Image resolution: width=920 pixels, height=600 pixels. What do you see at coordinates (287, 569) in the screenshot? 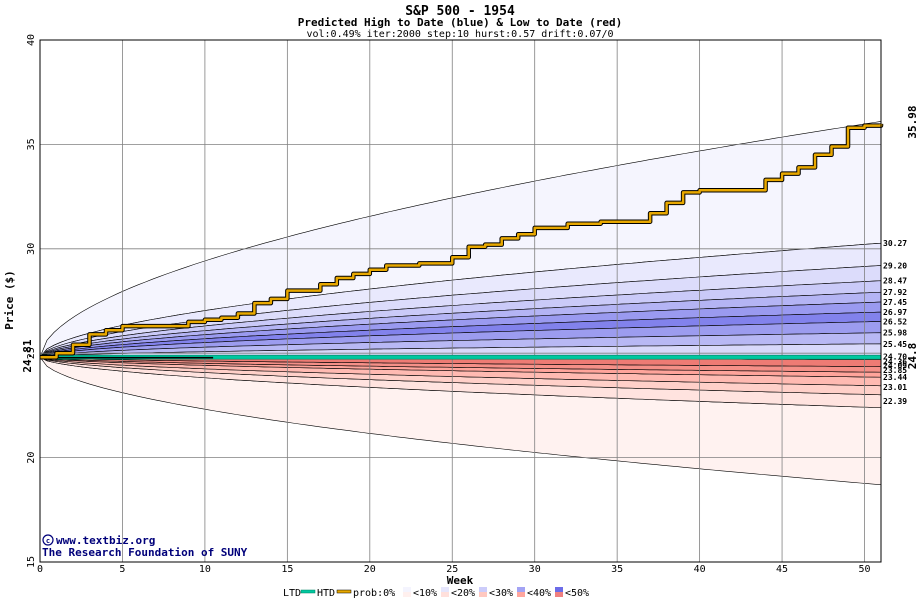
I see `x-tick-label: 15` at bounding box center [287, 569].